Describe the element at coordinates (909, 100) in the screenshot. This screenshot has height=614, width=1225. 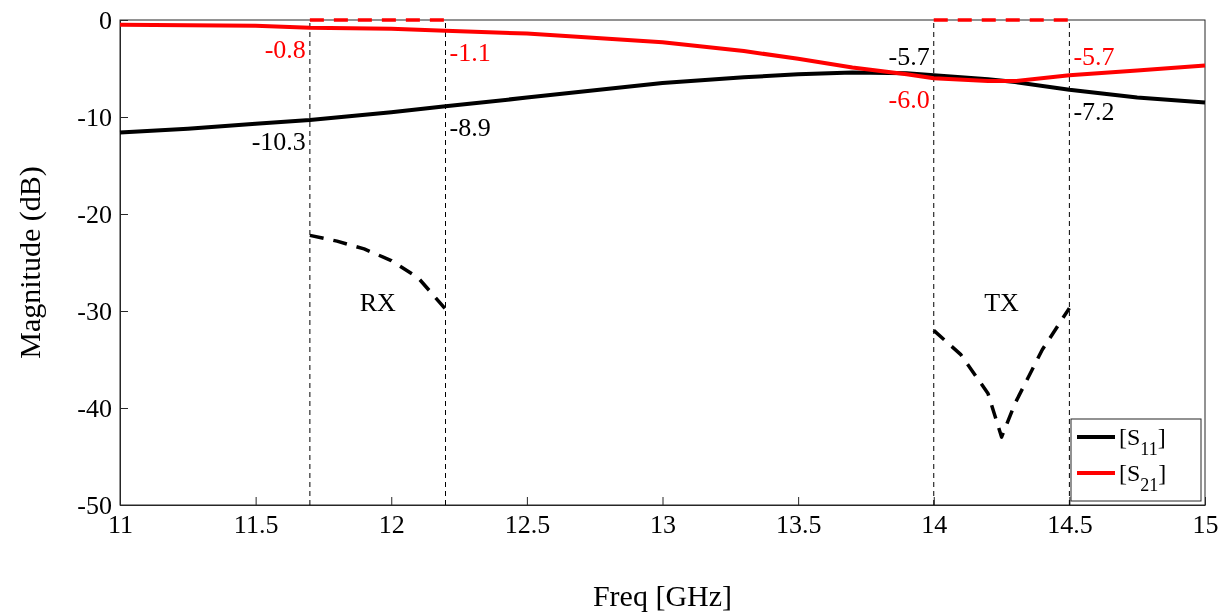
I see `annotation: -6.0` at that location.